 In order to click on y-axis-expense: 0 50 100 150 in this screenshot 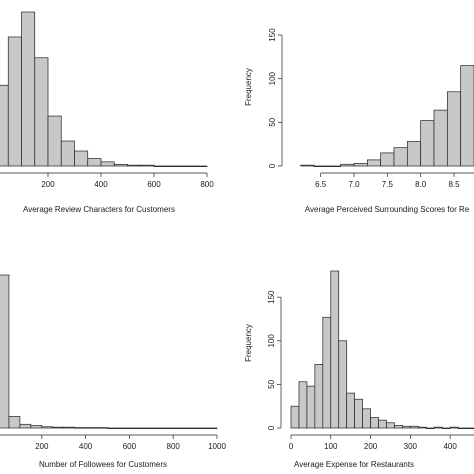, I will do `click(274, 360)`.